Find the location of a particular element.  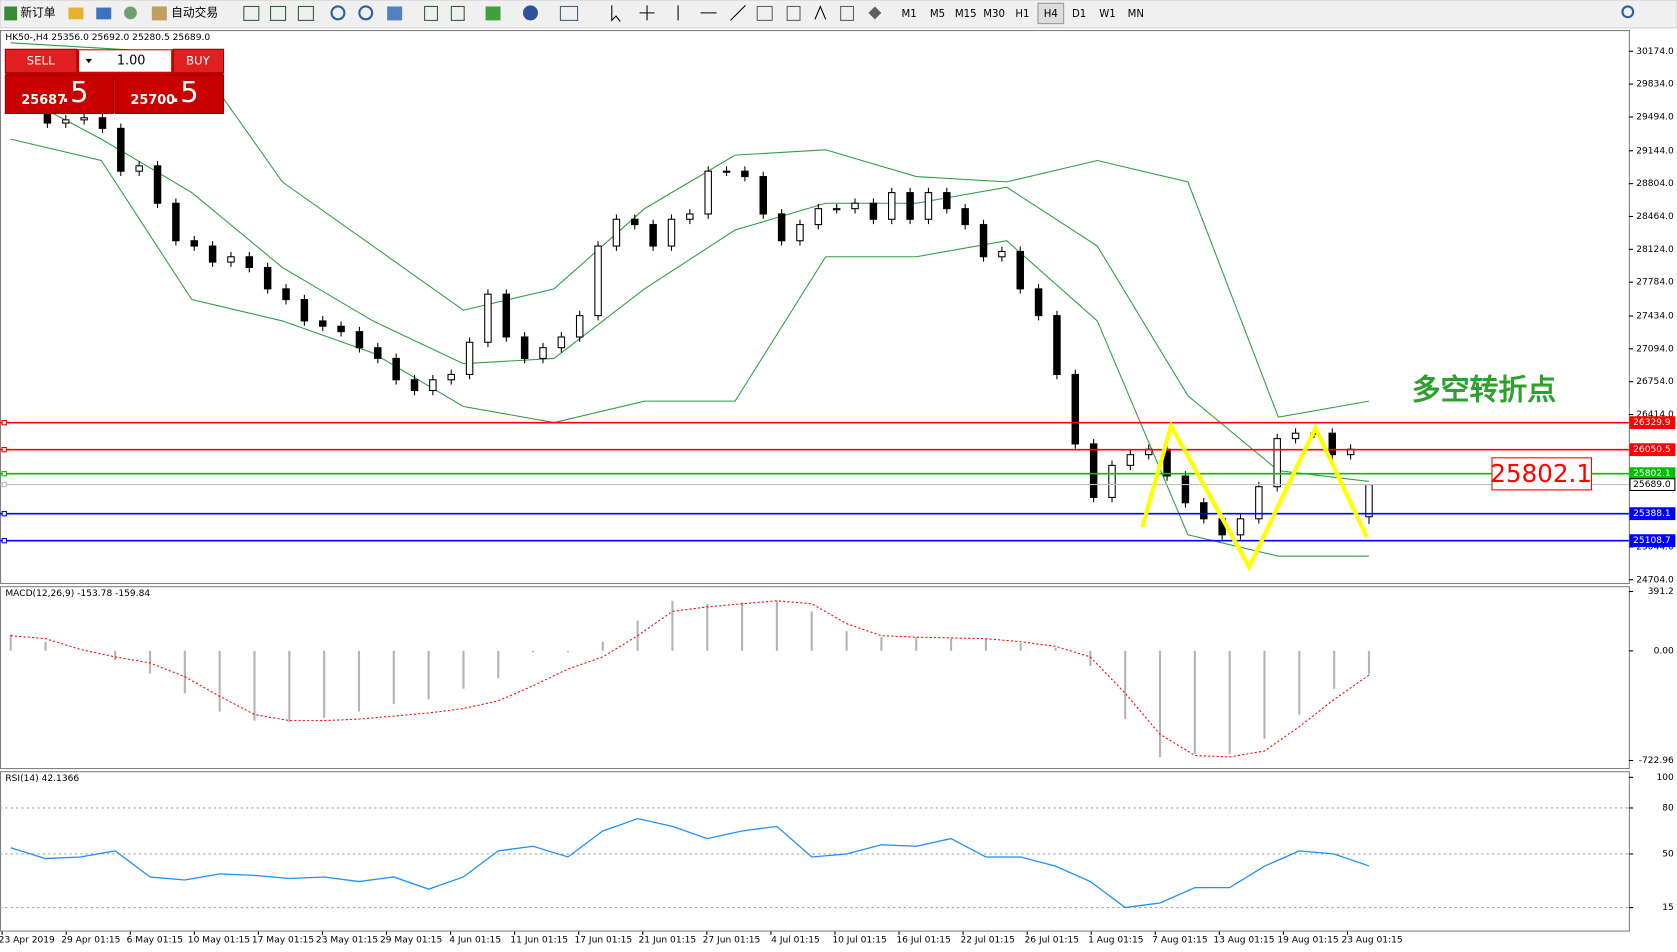

auto-trading: 自动交易 is located at coordinates (194, 12).